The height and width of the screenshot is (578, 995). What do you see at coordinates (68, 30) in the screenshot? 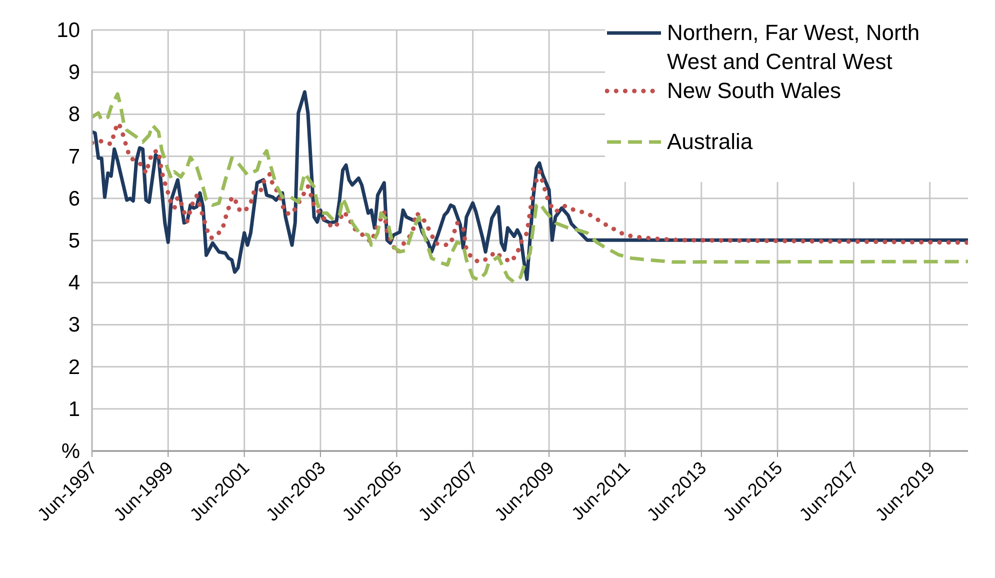
I see `y-tick-label: 10` at bounding box center [68, 30].